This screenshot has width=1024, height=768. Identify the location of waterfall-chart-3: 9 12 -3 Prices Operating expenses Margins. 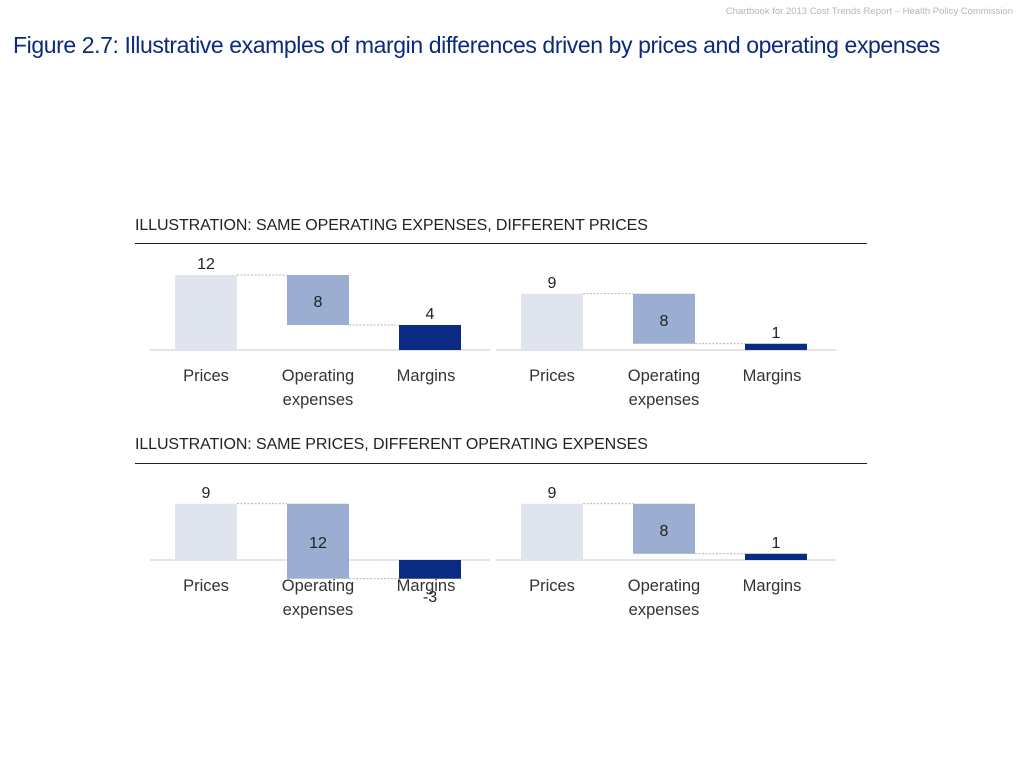
(320, 552).